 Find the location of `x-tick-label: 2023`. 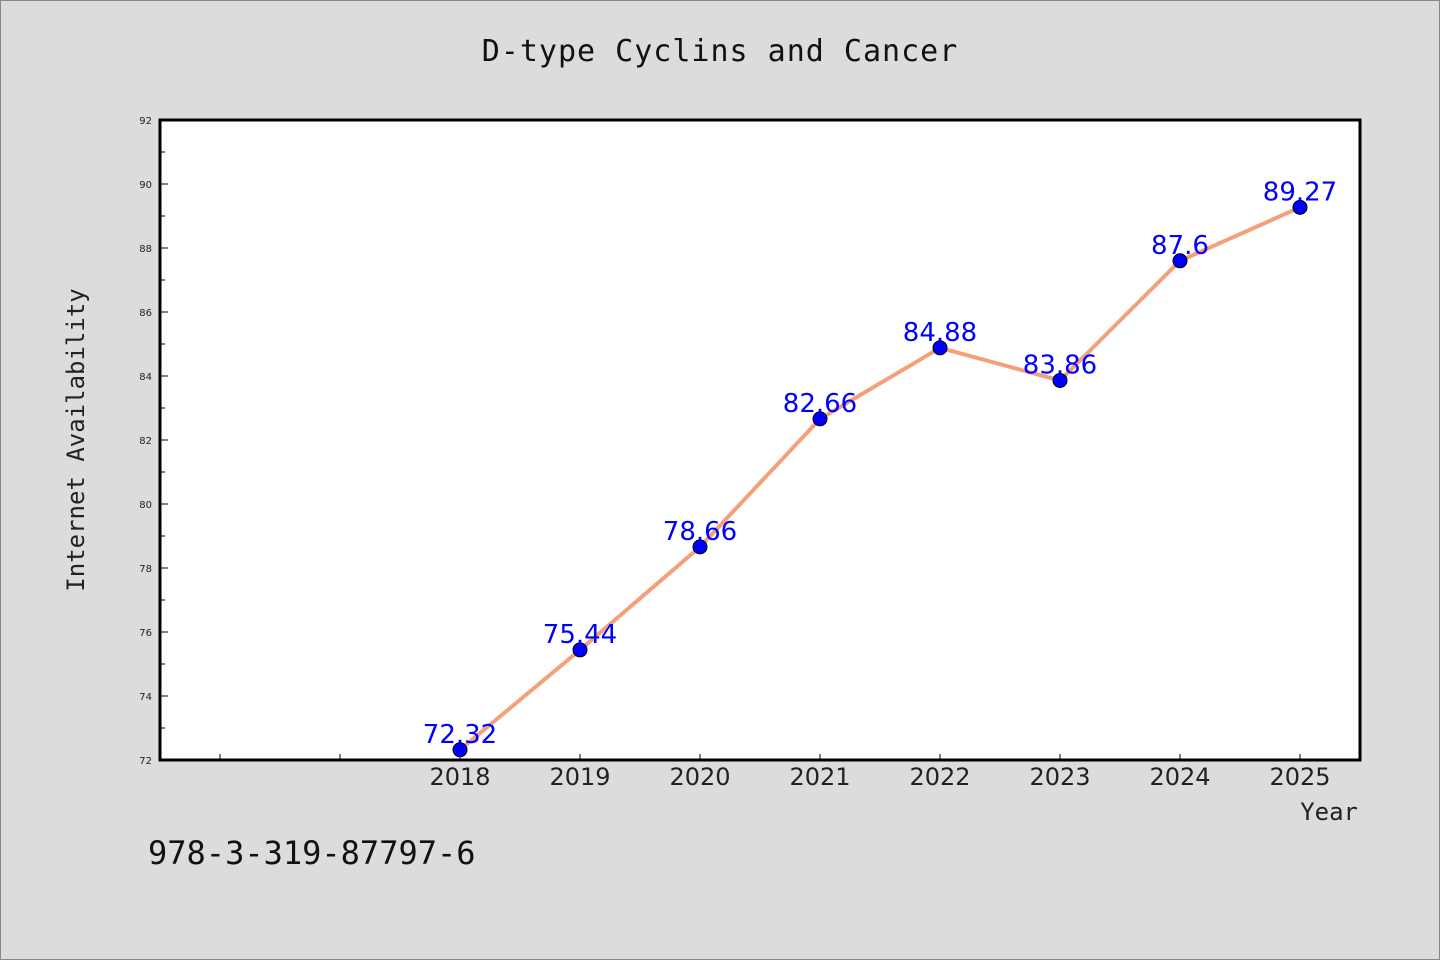

x-tick-label: 2023 is located at coordinates (1059, 777).